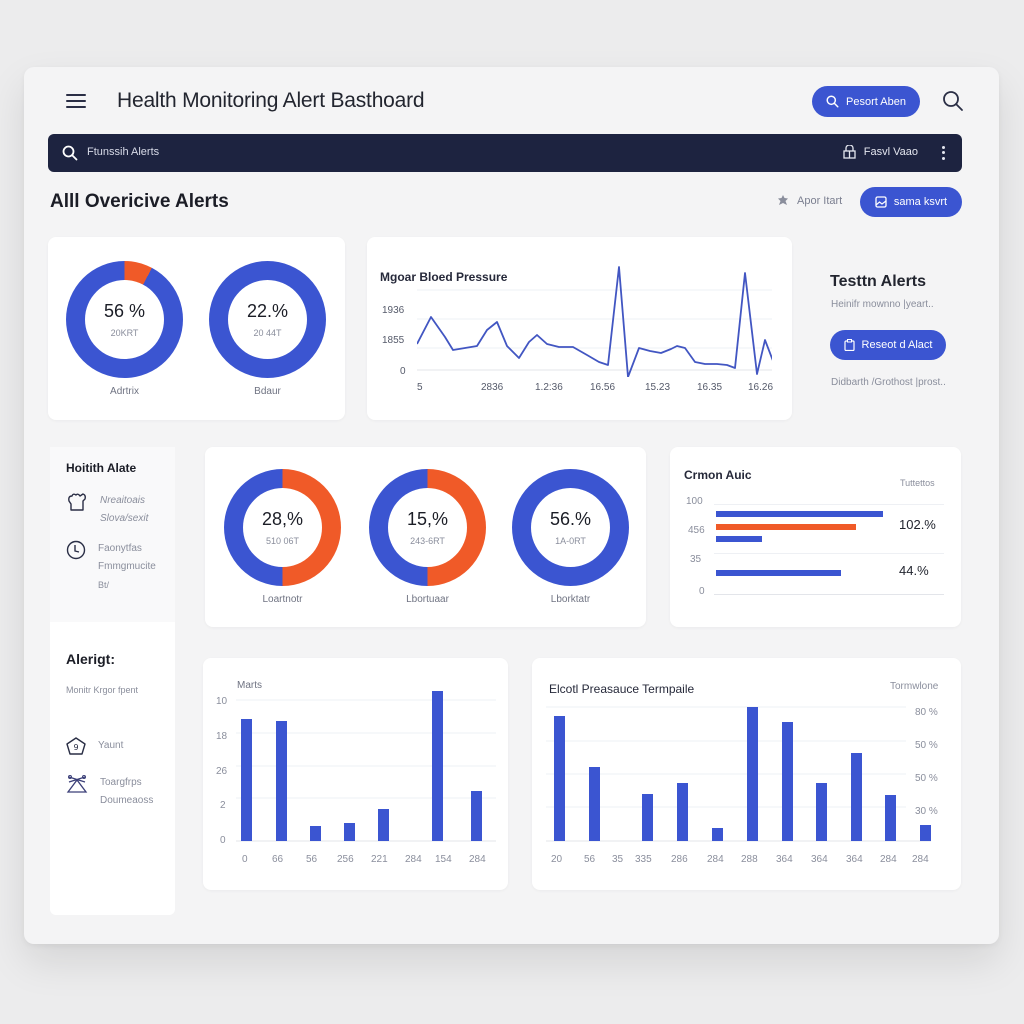 The width and height of the screenshot is (1024, 1024). I want to click on item-line: Fmmgmucite, so click(127, 566).